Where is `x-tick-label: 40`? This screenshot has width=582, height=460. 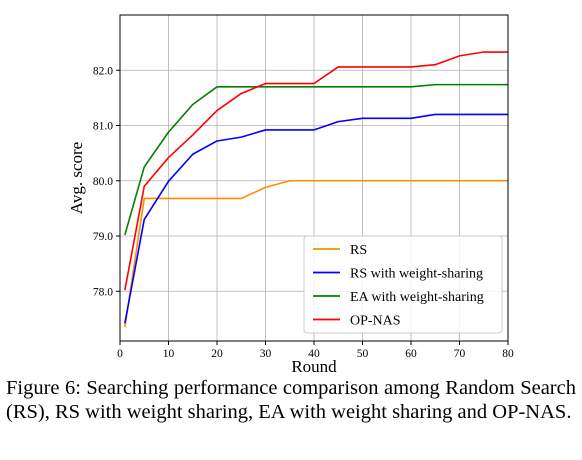
x-tick-label: 40 is located at coordinates (314, 354).